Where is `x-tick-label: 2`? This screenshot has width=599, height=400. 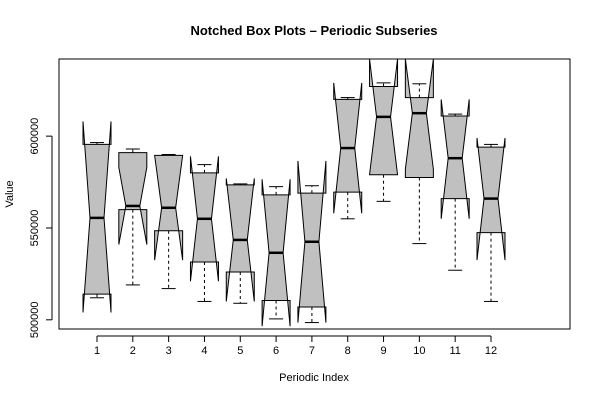 x-tick-label: 2 is located at coordinates (133, 351).